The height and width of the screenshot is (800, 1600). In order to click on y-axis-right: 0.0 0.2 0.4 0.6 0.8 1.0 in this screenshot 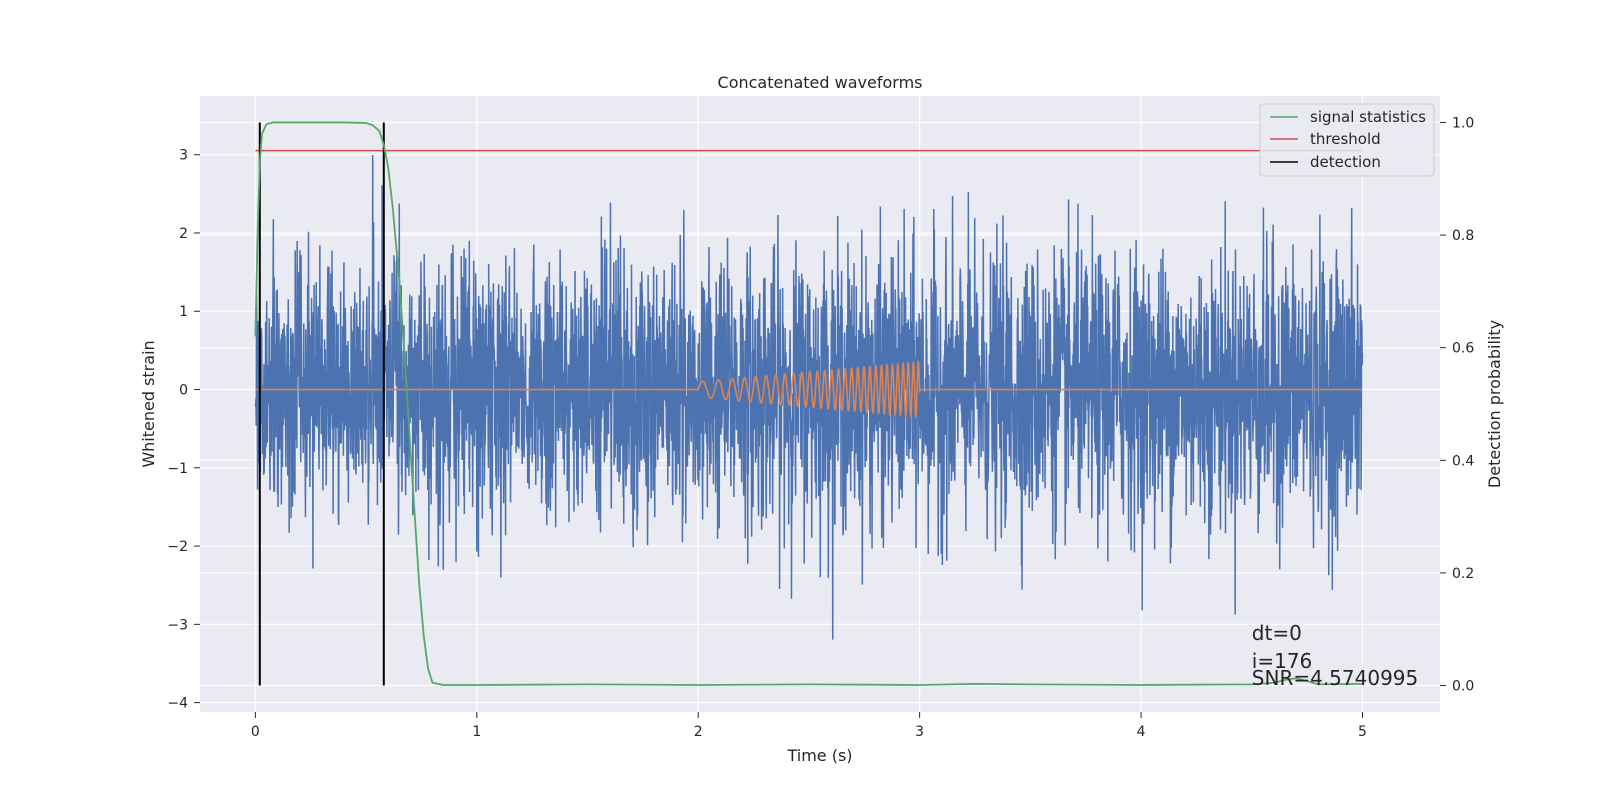, I will do `click(1457, 405)`.